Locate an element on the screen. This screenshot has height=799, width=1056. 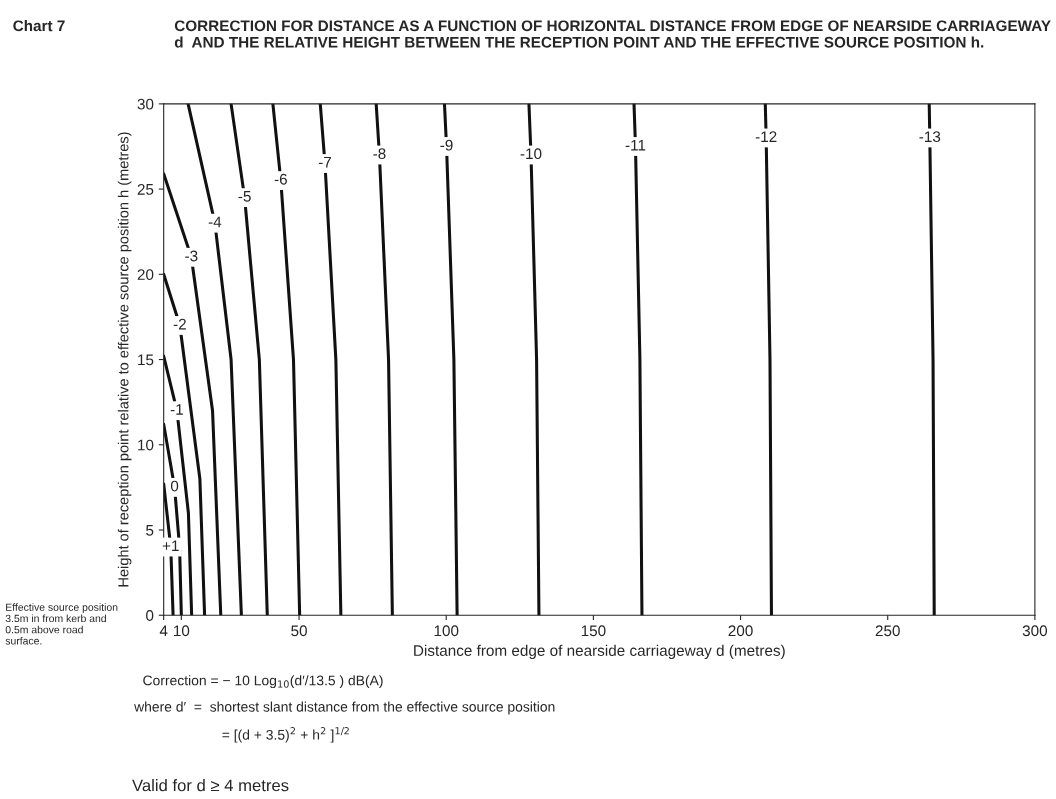
y-axis-title: Height of reception point relative to effective source position h (metres) is located at coordinates (124, 359).